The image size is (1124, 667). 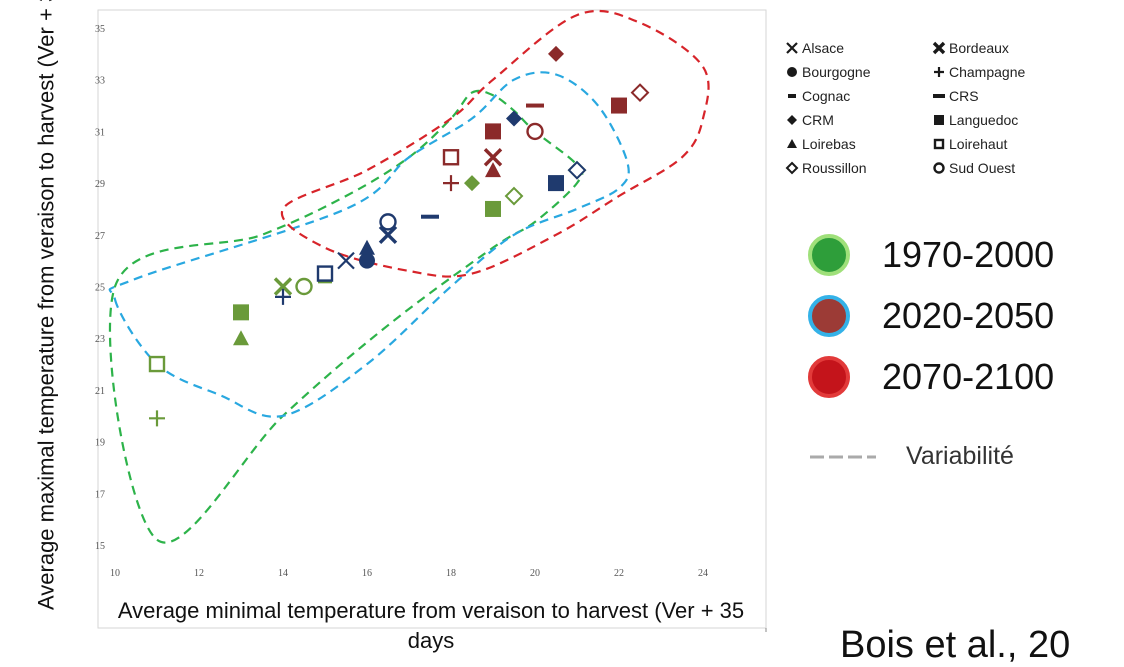 I want to click on point-1970-2000-languedoc, so click(x=241, y=312).